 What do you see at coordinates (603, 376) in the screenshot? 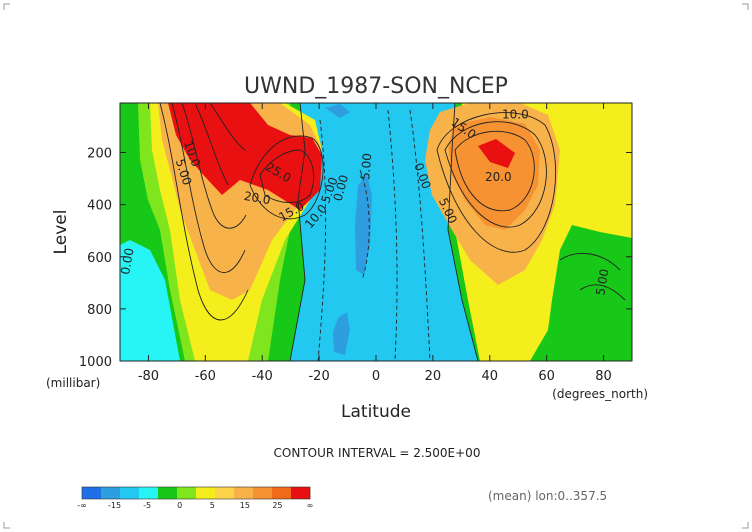
I see `x-tick-label: 80` at bounding box center [603, 376].